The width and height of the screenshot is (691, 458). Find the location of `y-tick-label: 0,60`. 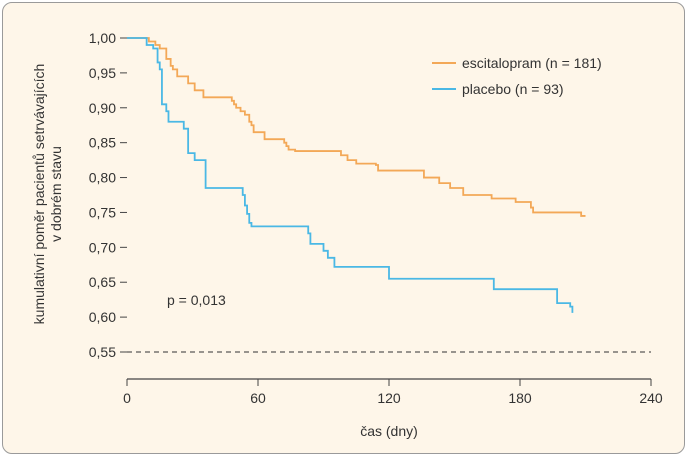

y-tick-label: 0,60 is located at coordinates (102, 317).